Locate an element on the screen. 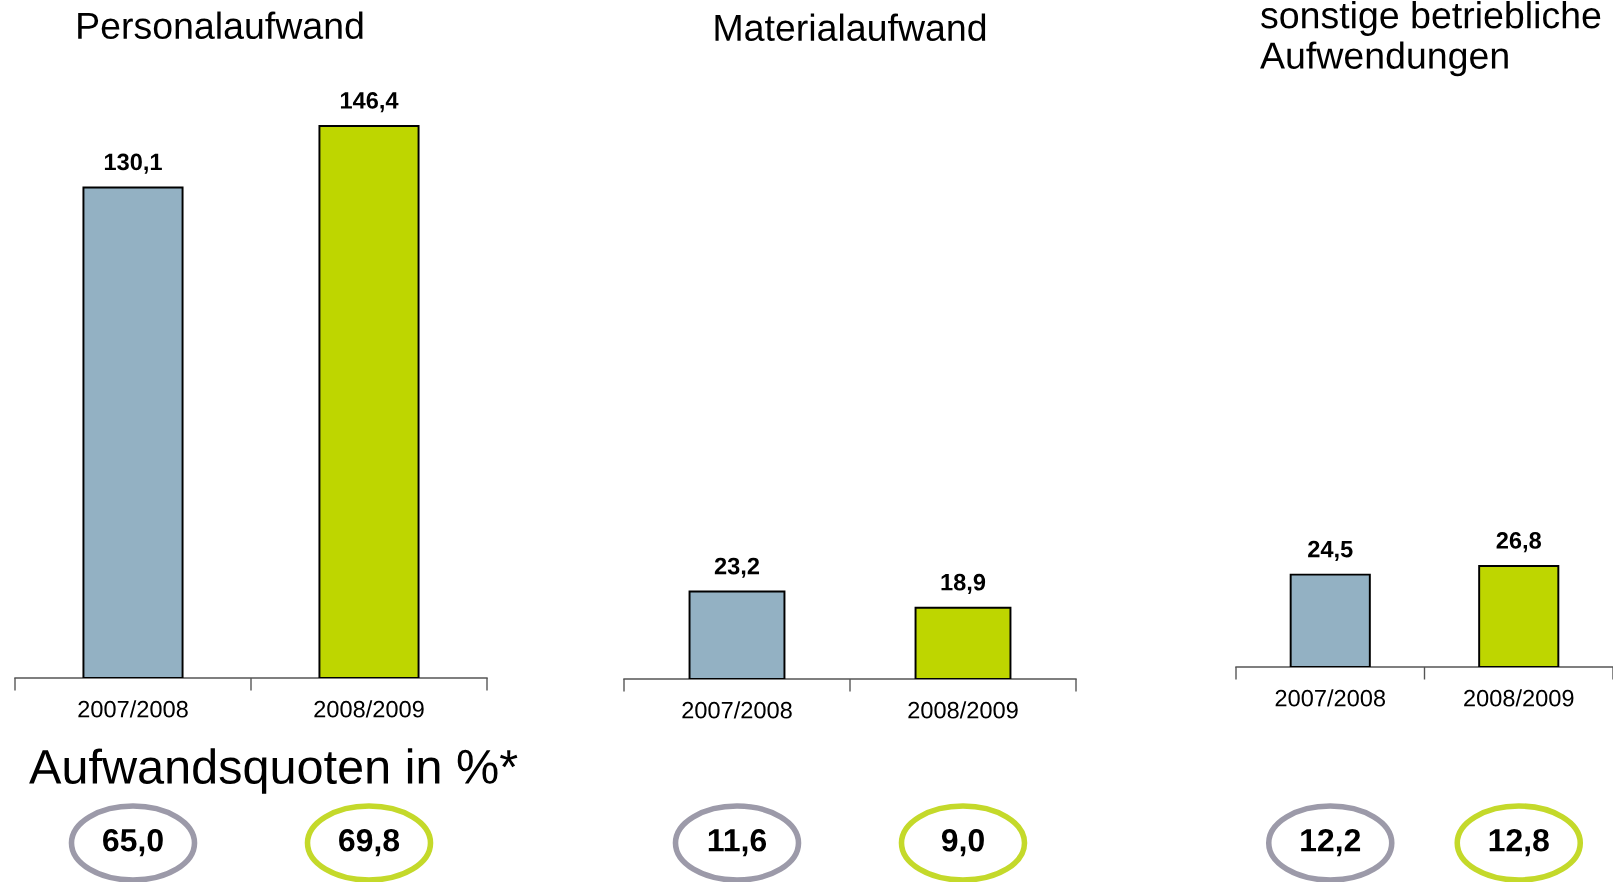  data-label: 11,6 is located at coordinates (737, 842).